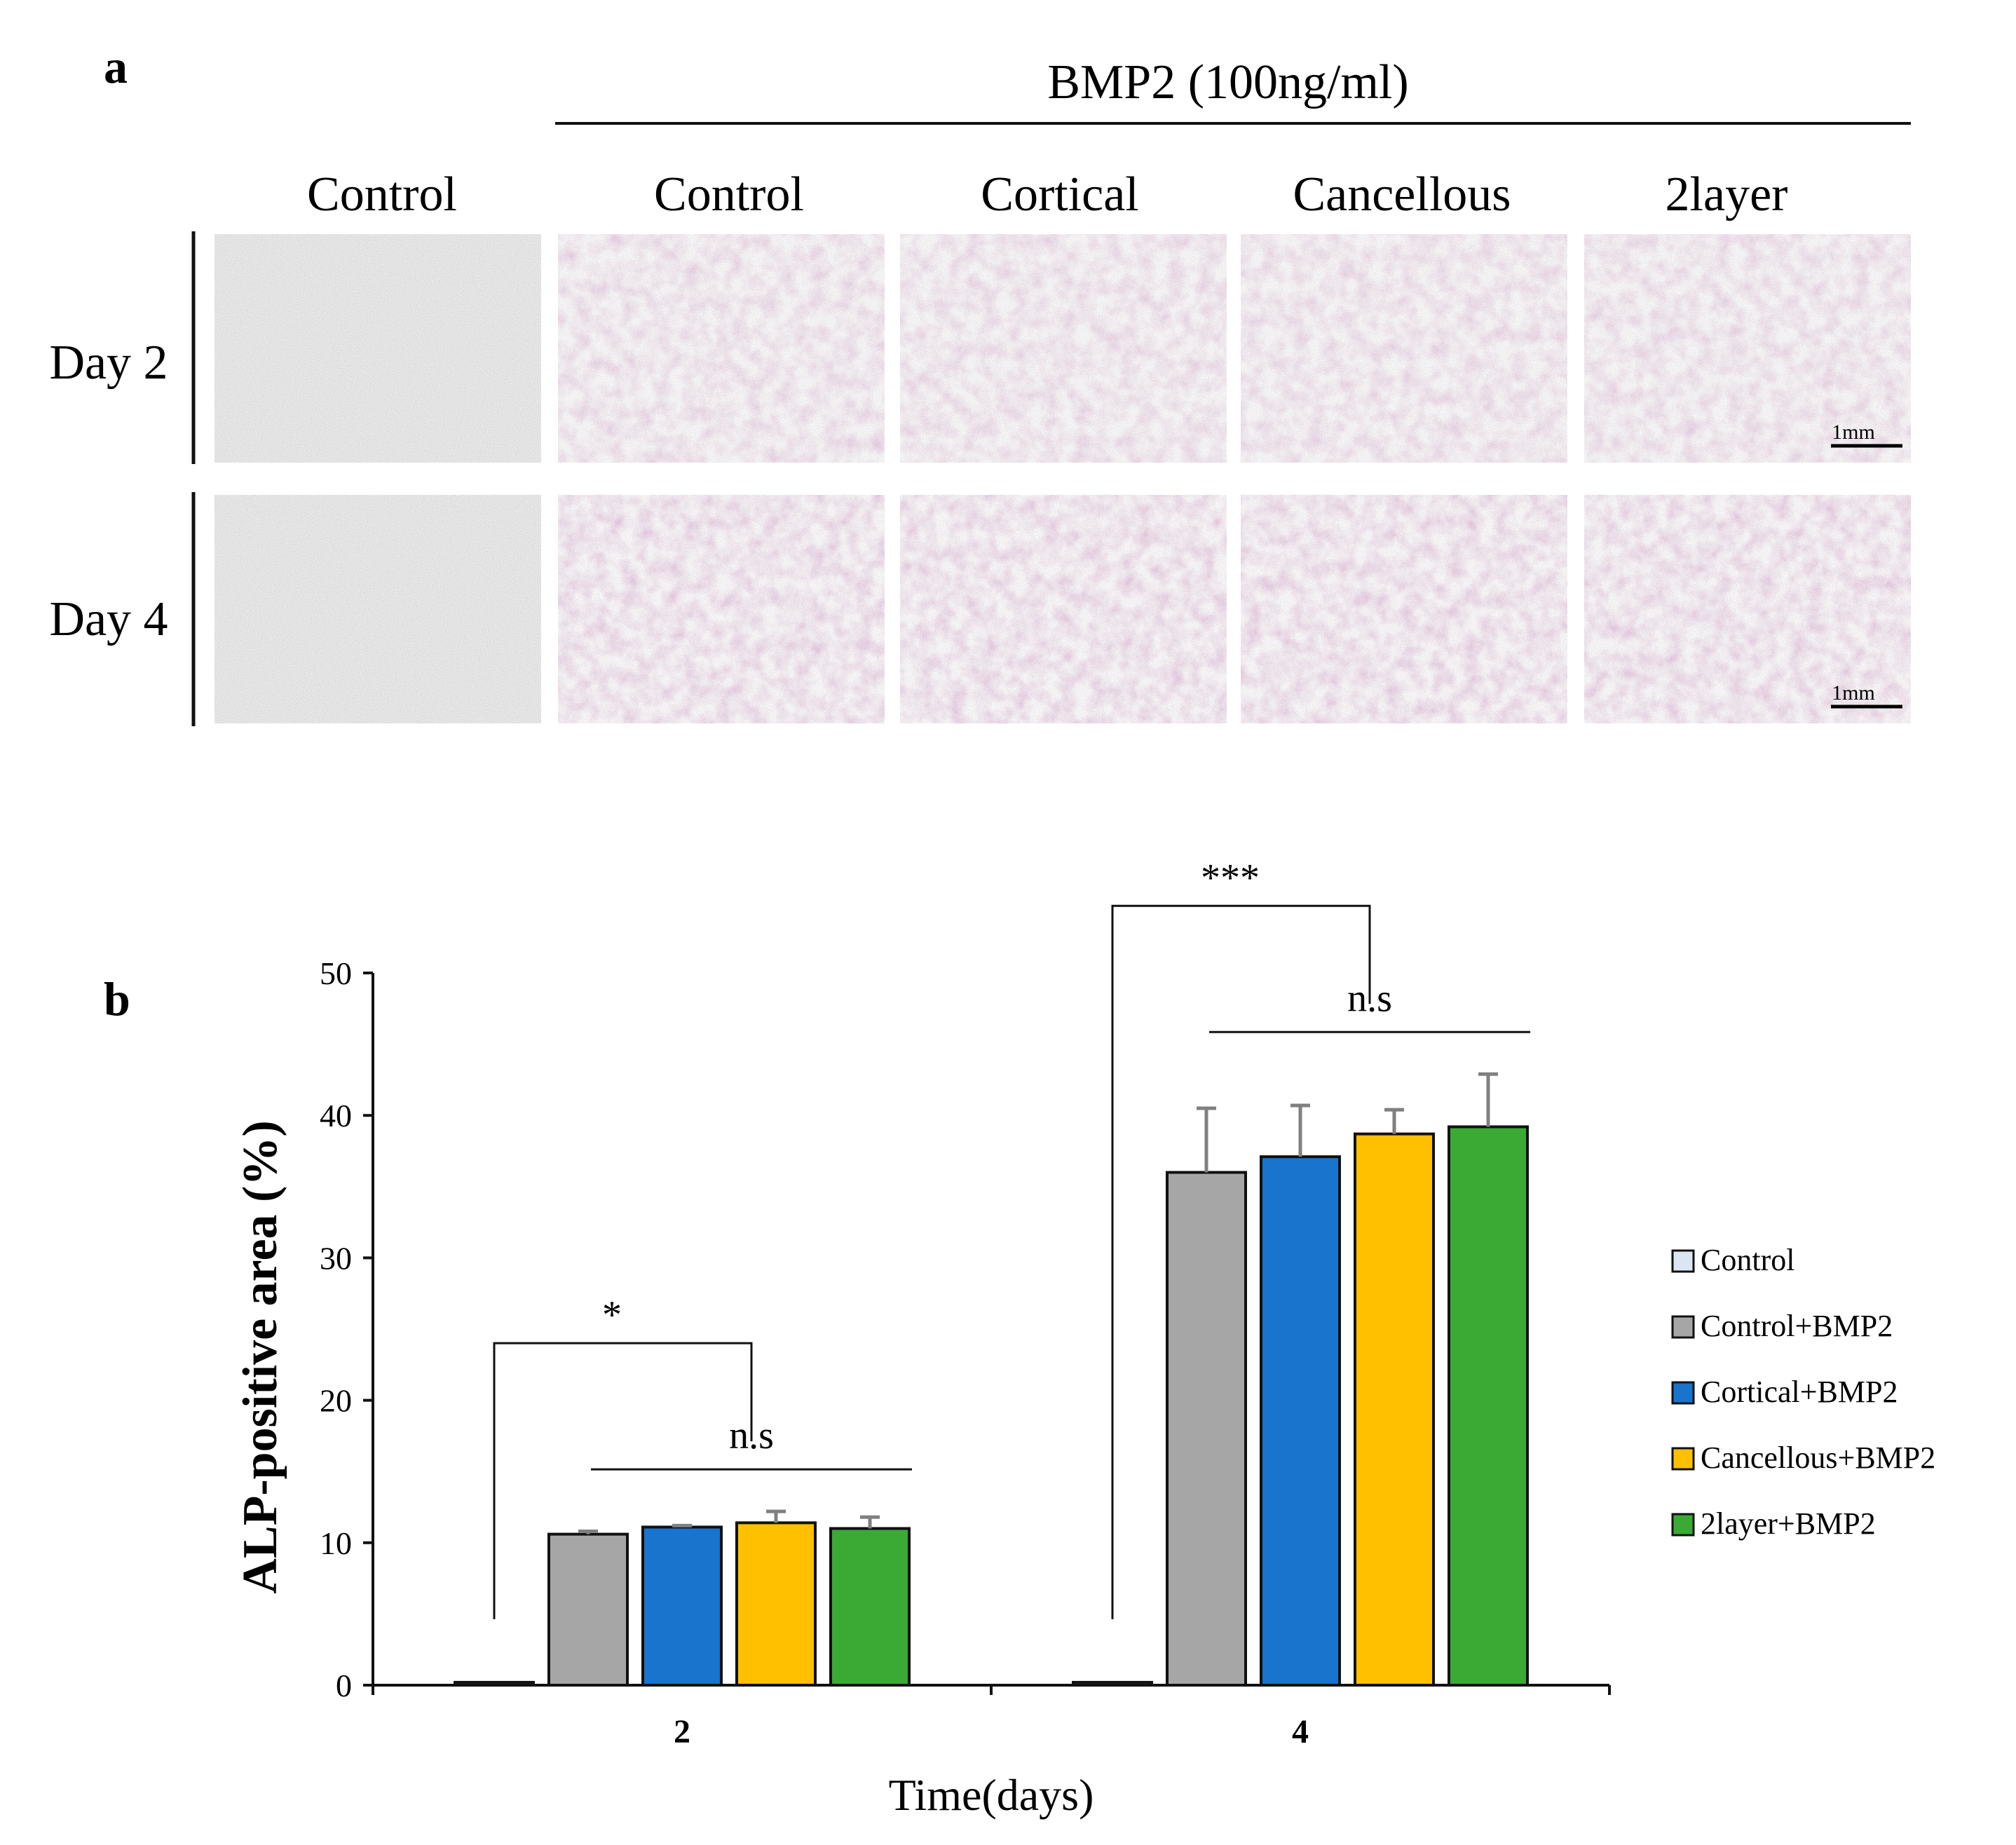  I want to click on legend-label: Control, so click(1748, 1260).